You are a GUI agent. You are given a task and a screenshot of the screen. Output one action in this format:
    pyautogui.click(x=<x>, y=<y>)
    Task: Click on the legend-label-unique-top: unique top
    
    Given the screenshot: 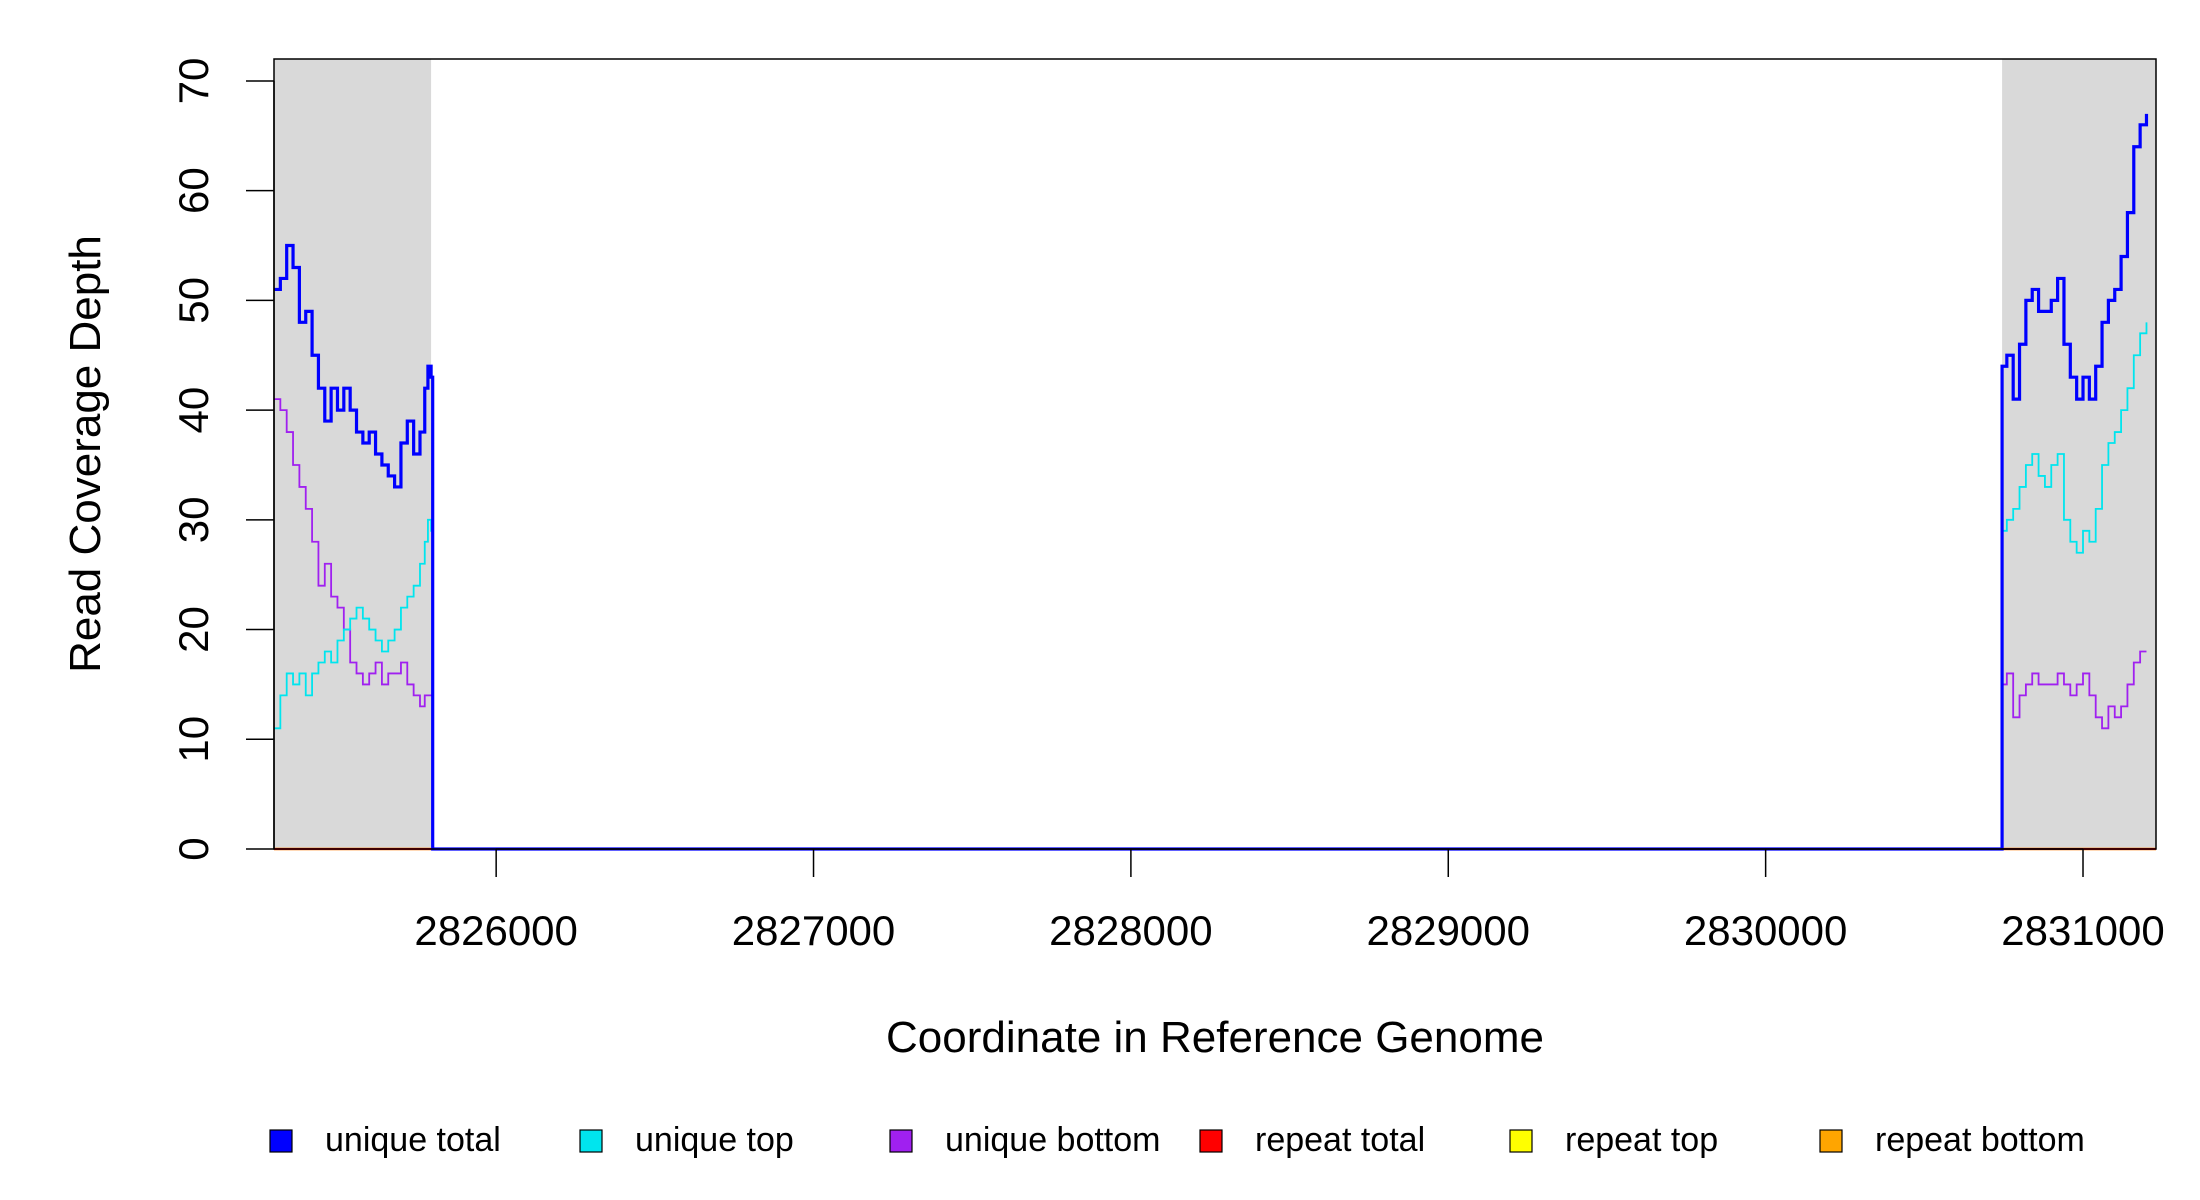 What is the action you would take?
    pyautogui.click(x=714, y=1140)
    